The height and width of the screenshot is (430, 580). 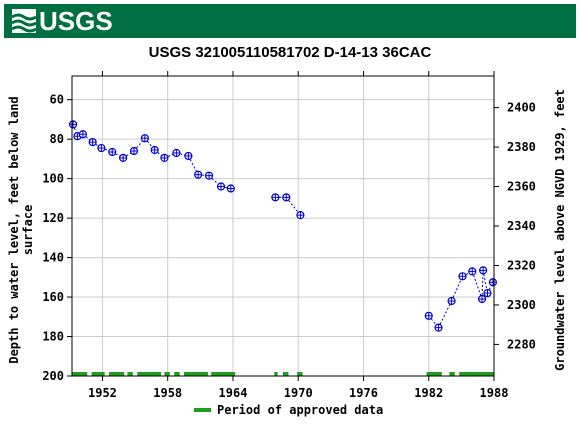 I want to click on x-tick-label: 1952, so click(x=102, y=393).